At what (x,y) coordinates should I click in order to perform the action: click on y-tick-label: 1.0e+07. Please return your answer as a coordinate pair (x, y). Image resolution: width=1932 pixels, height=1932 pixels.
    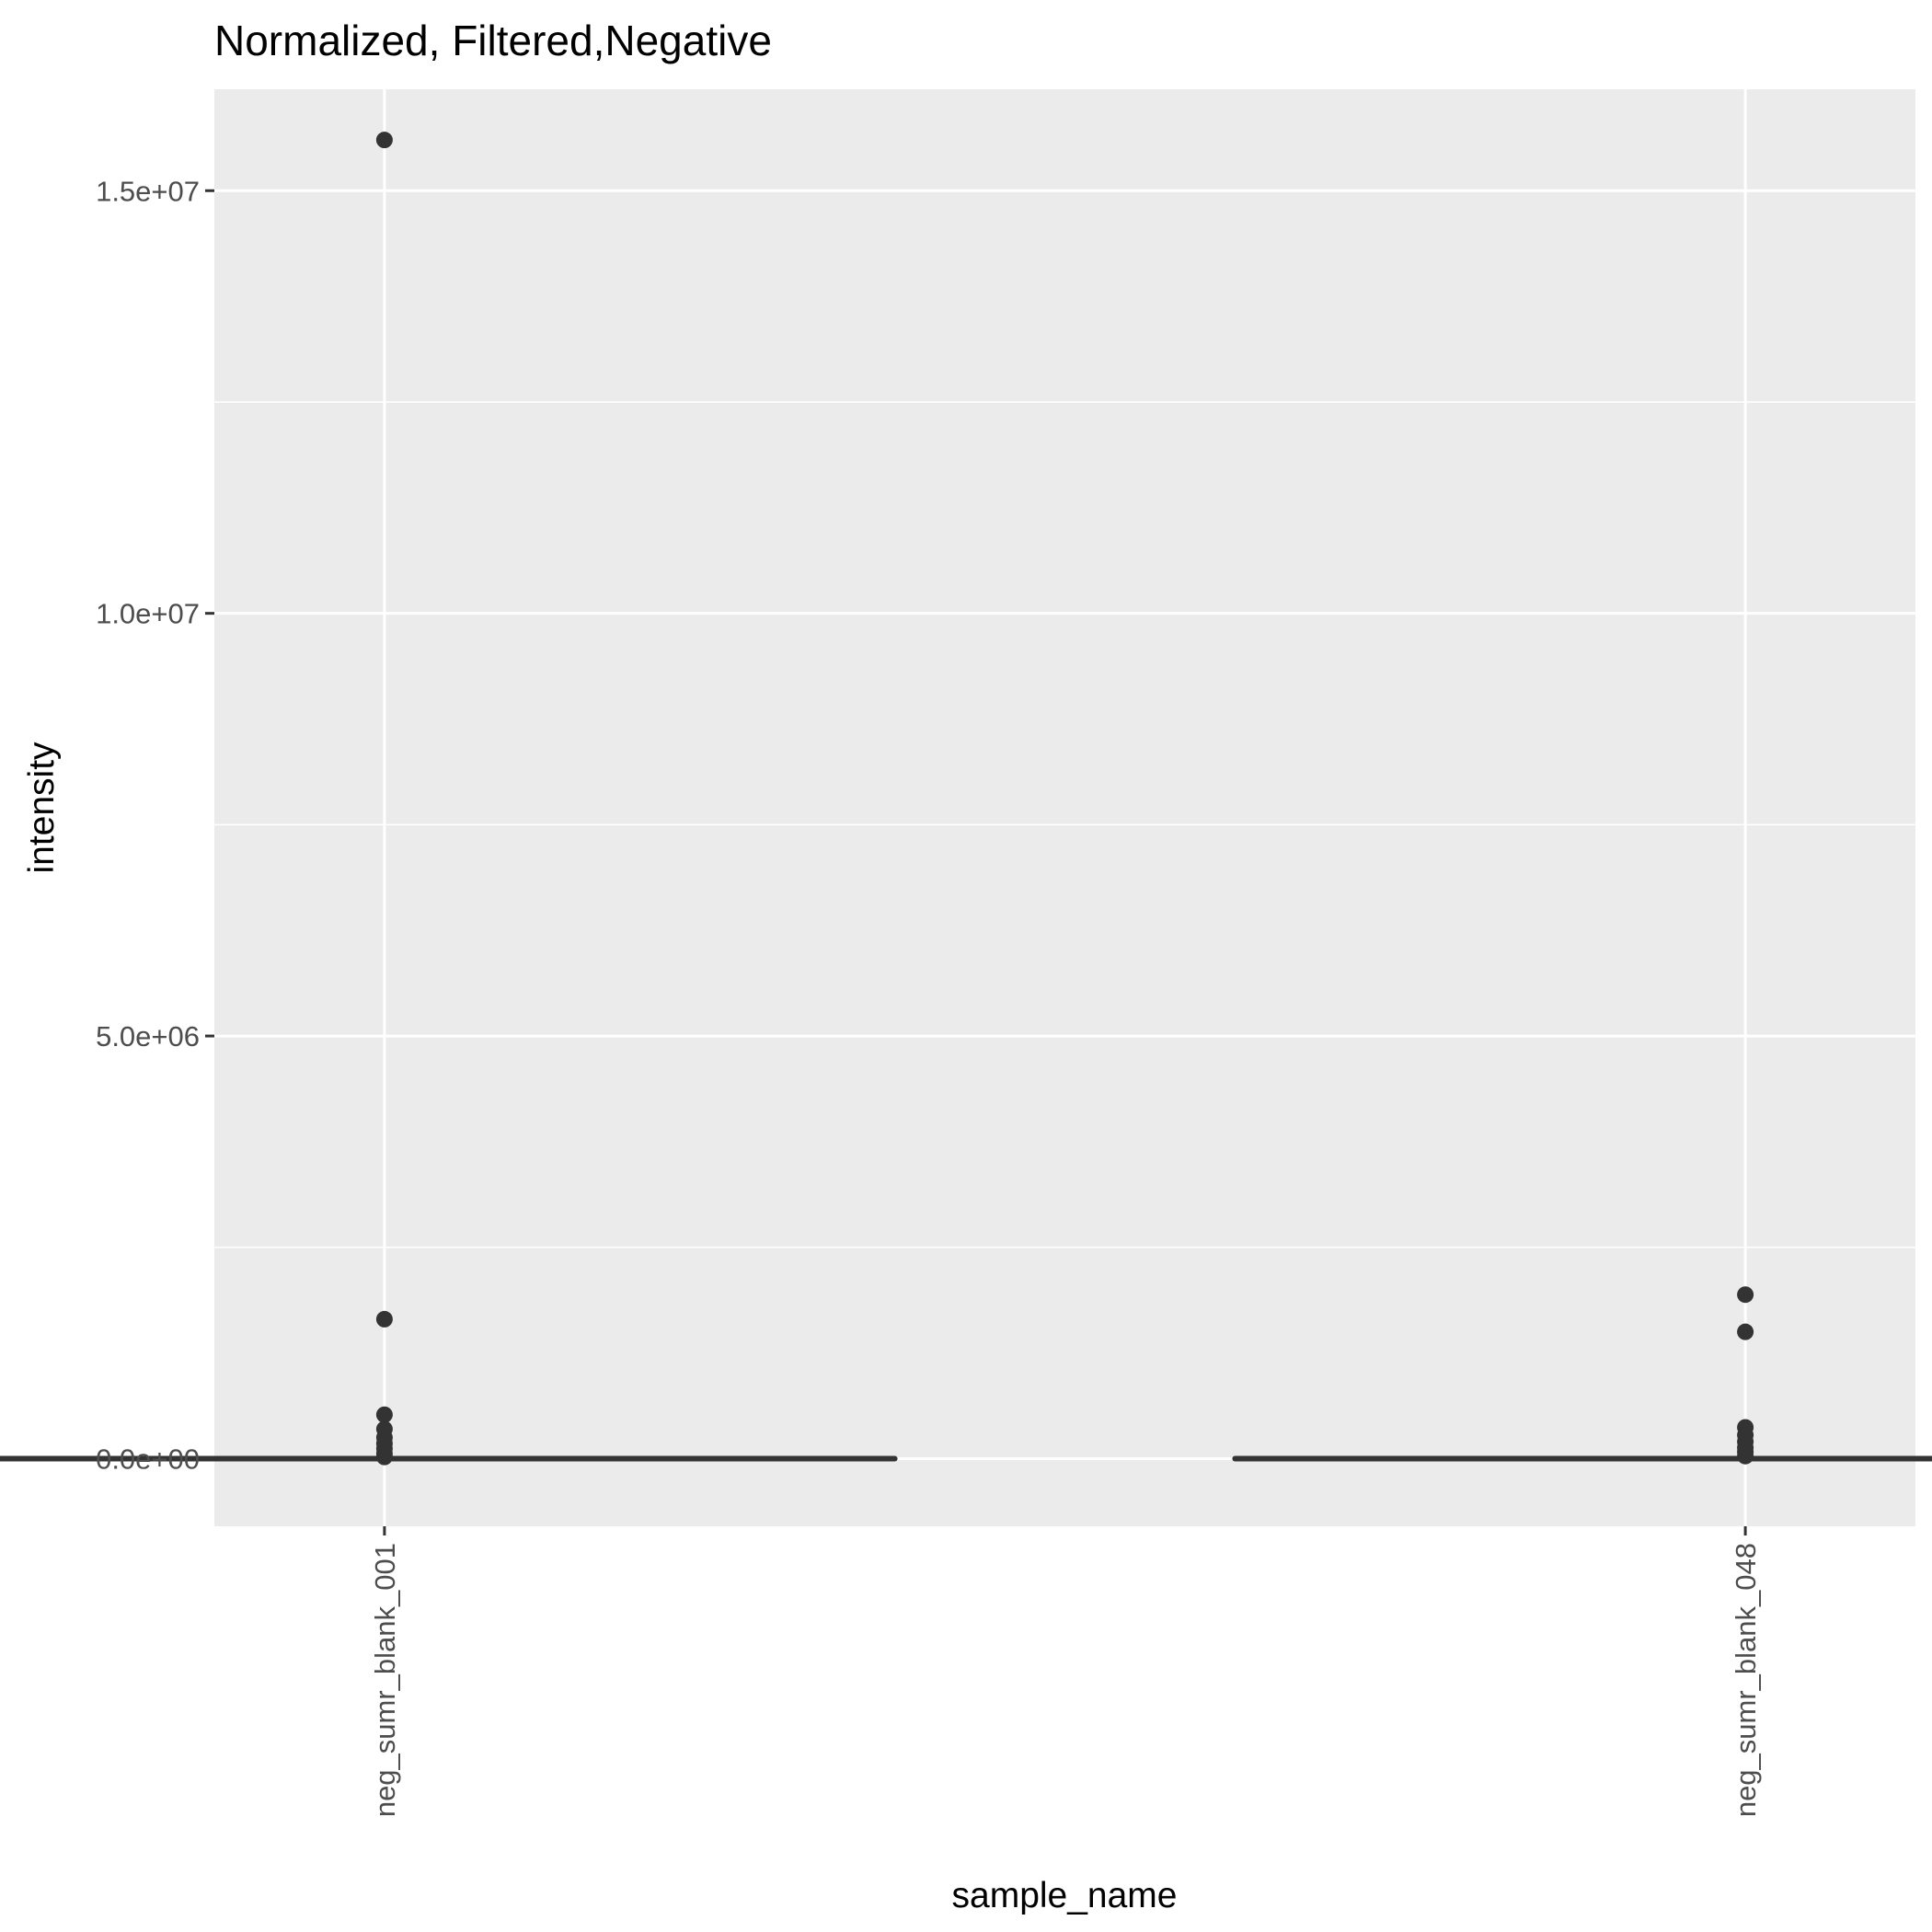
    Looking at the image, I should click on (148, 614).